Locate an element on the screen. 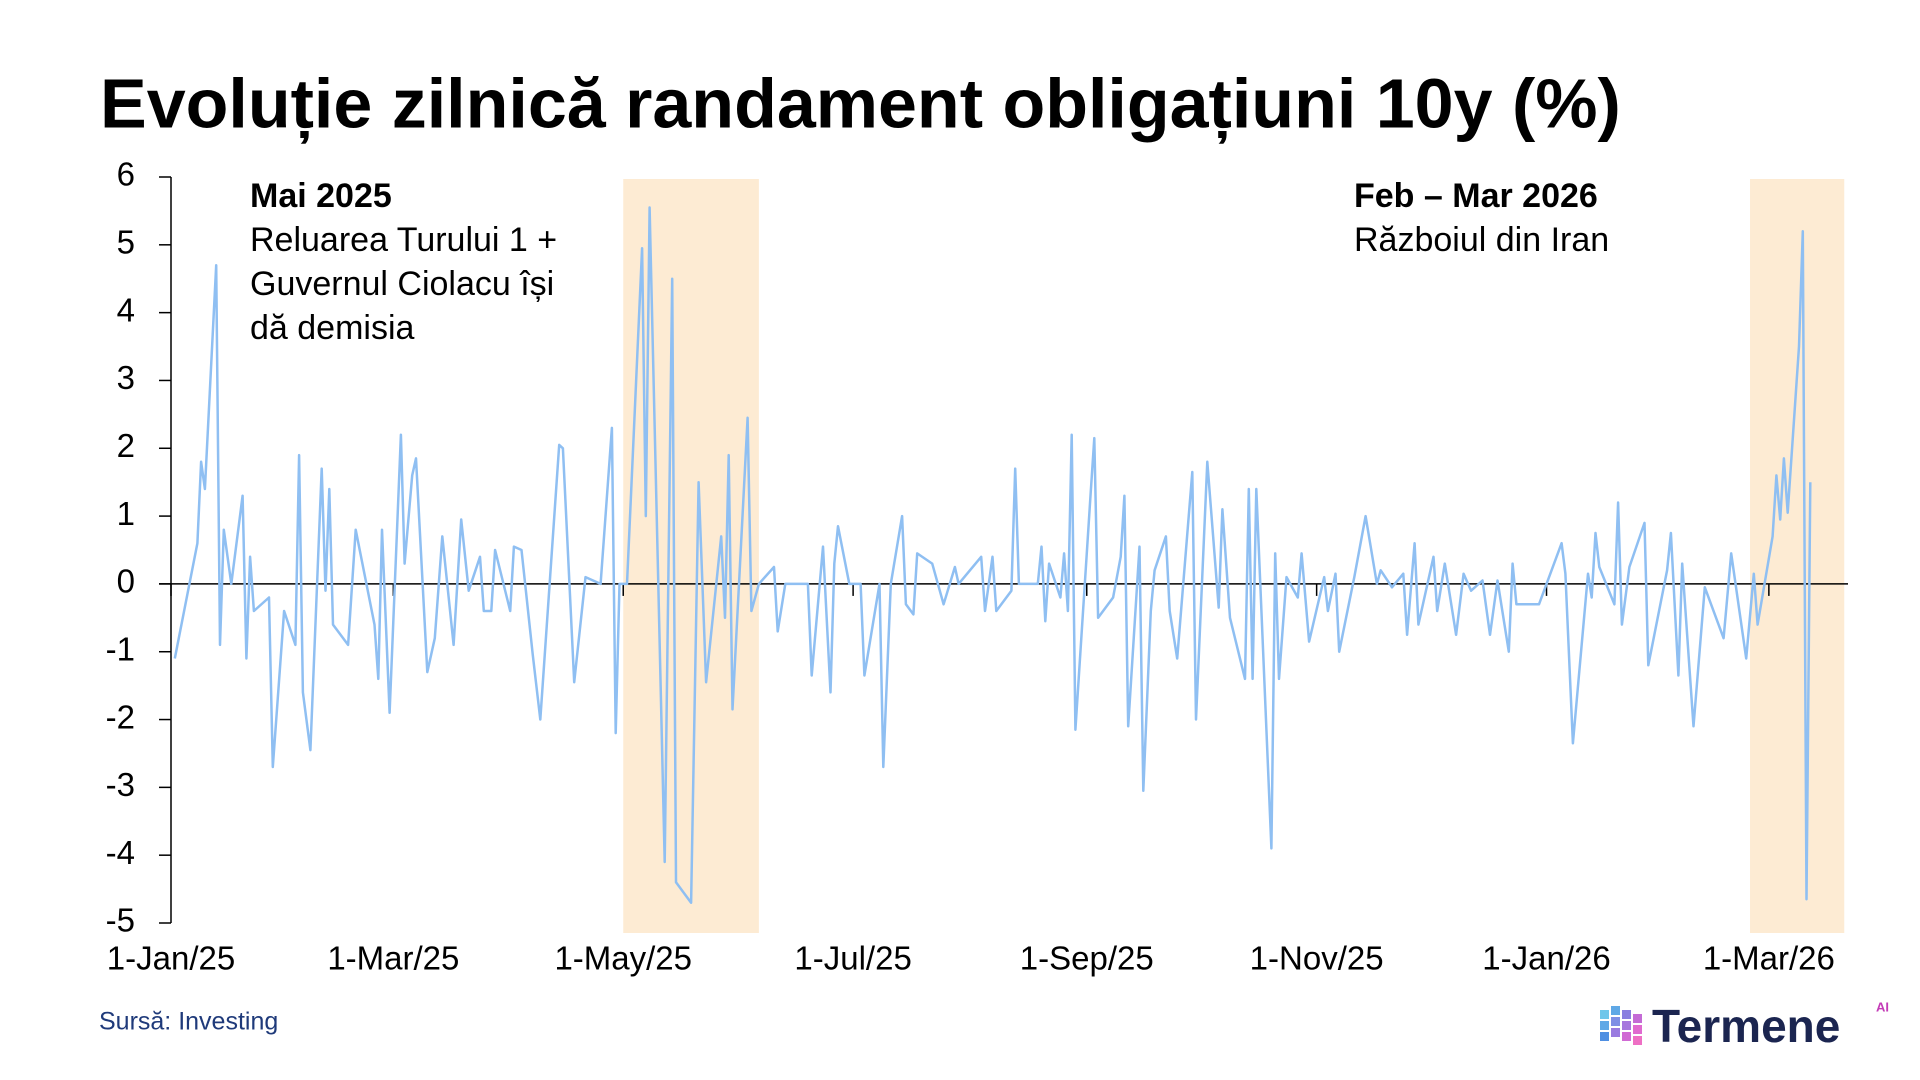 Image resolution: width=1920 pixels, height=1080 pixels. annotation-heading: Feb – Mar 2026 is located at coordinates (1476, 196).